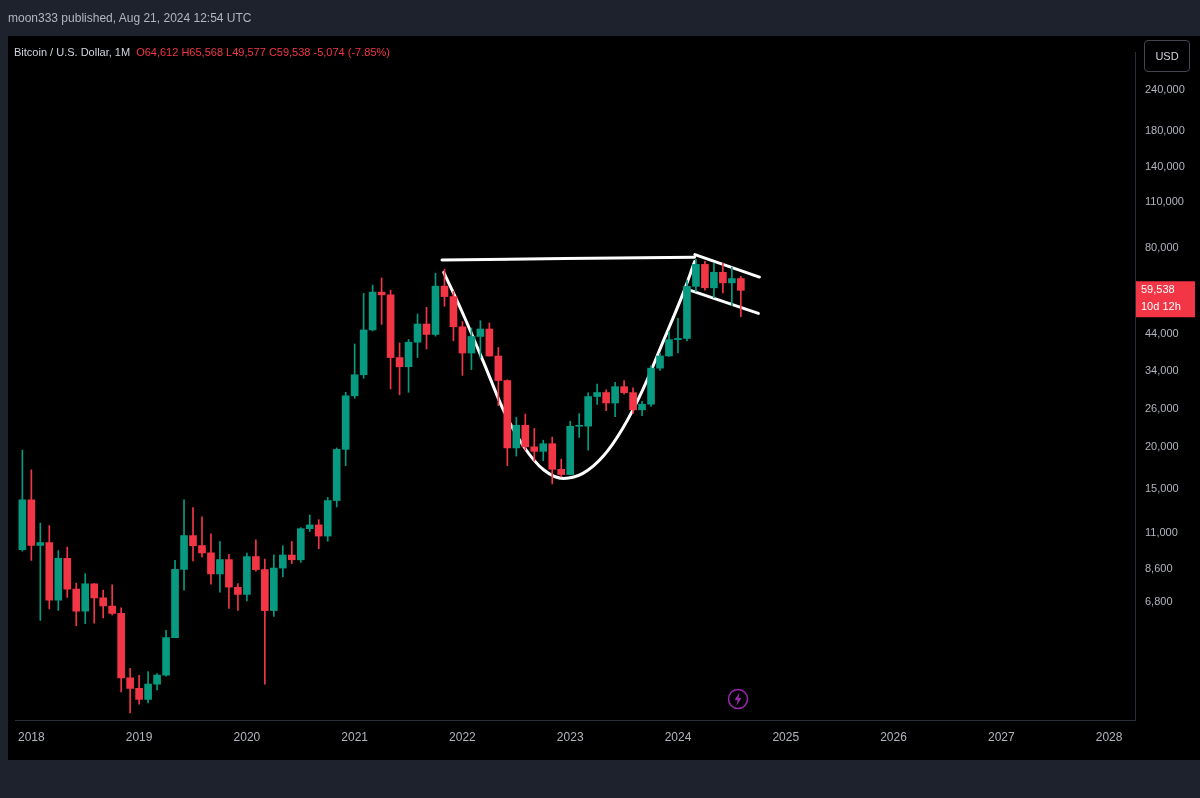  Describe the element at coordinates (894, 736) in the screenshot. I see `x-tick-label: 2026` at that location.